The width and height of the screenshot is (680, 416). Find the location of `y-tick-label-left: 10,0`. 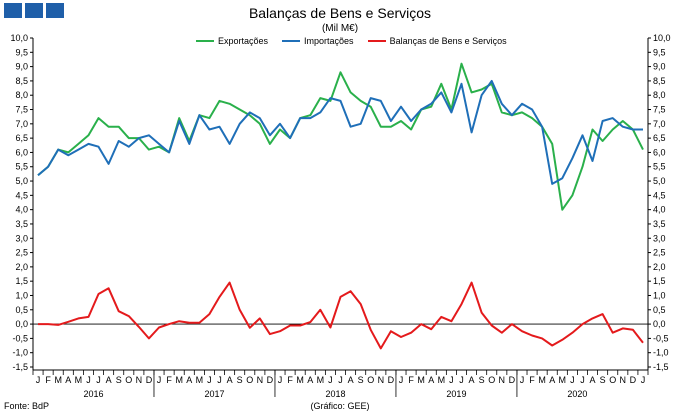

y-tick-label-left: 10,0 is located at coordinates (19, 38).